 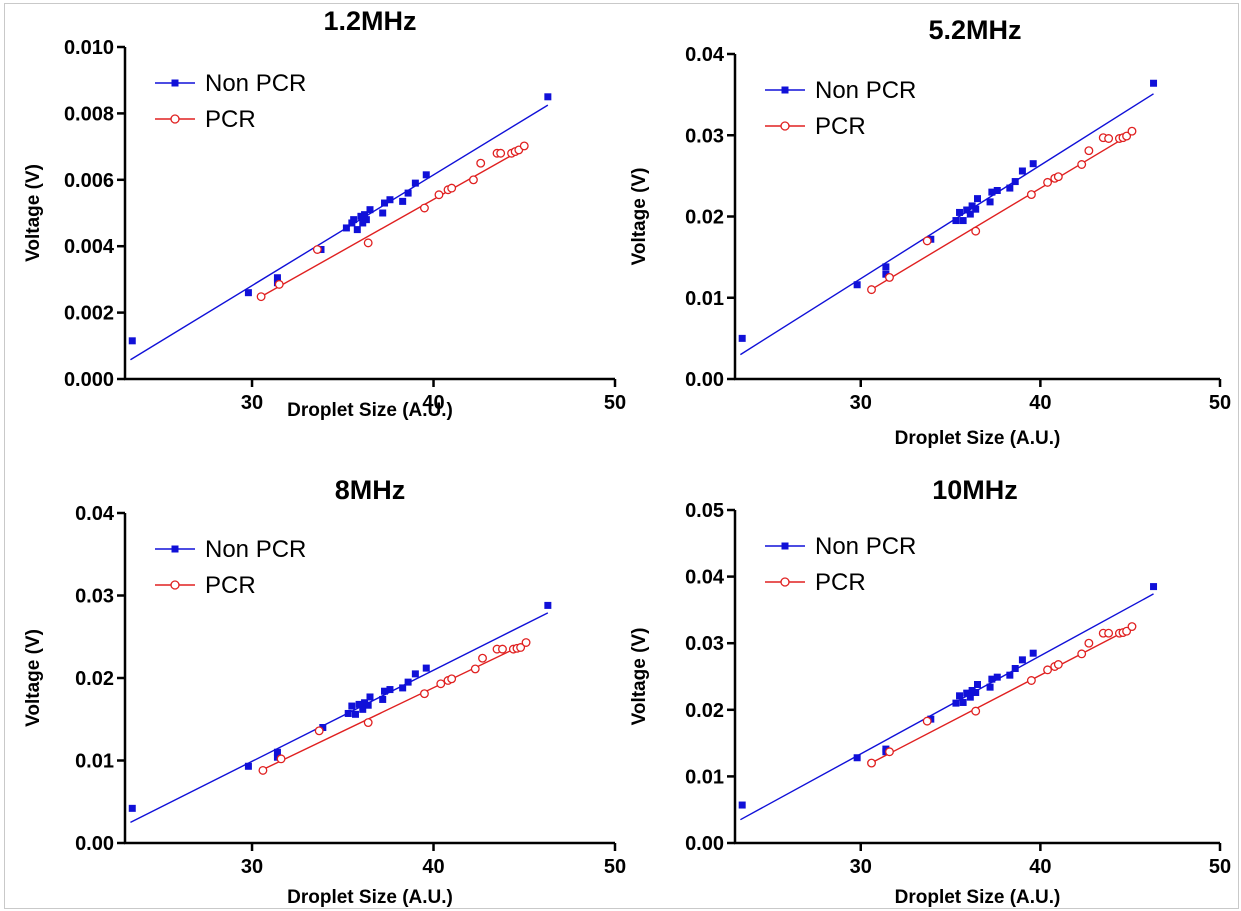 I want to click on y-tick-label: 0.000, so click(x=89, y=380).